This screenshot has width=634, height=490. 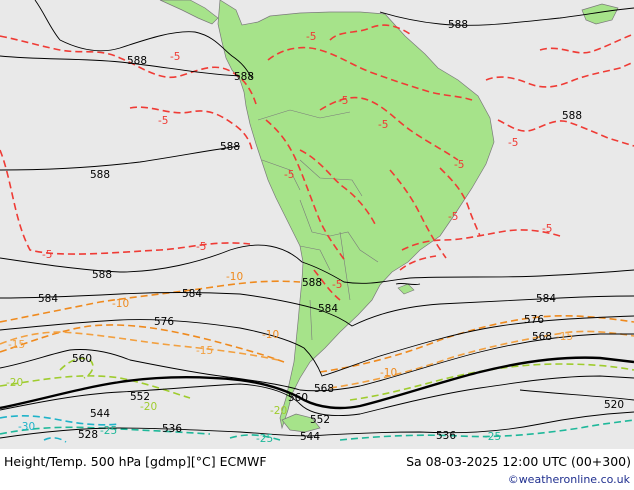 What do you see at coordinates (189, 12) in the screenshot?
I see `central-america-landmass` at bounding box center [189, 12].